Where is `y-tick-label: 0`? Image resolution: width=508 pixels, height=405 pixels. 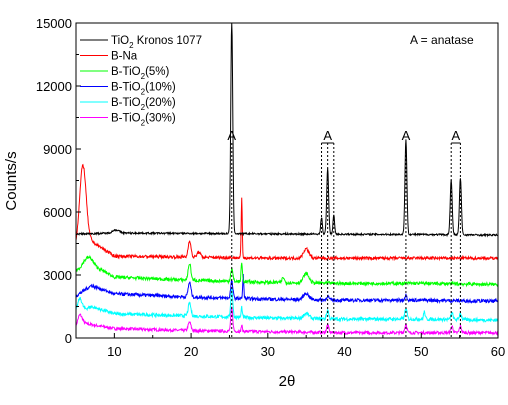
y-tick-label: 0 is located at coordinates (68, 338).